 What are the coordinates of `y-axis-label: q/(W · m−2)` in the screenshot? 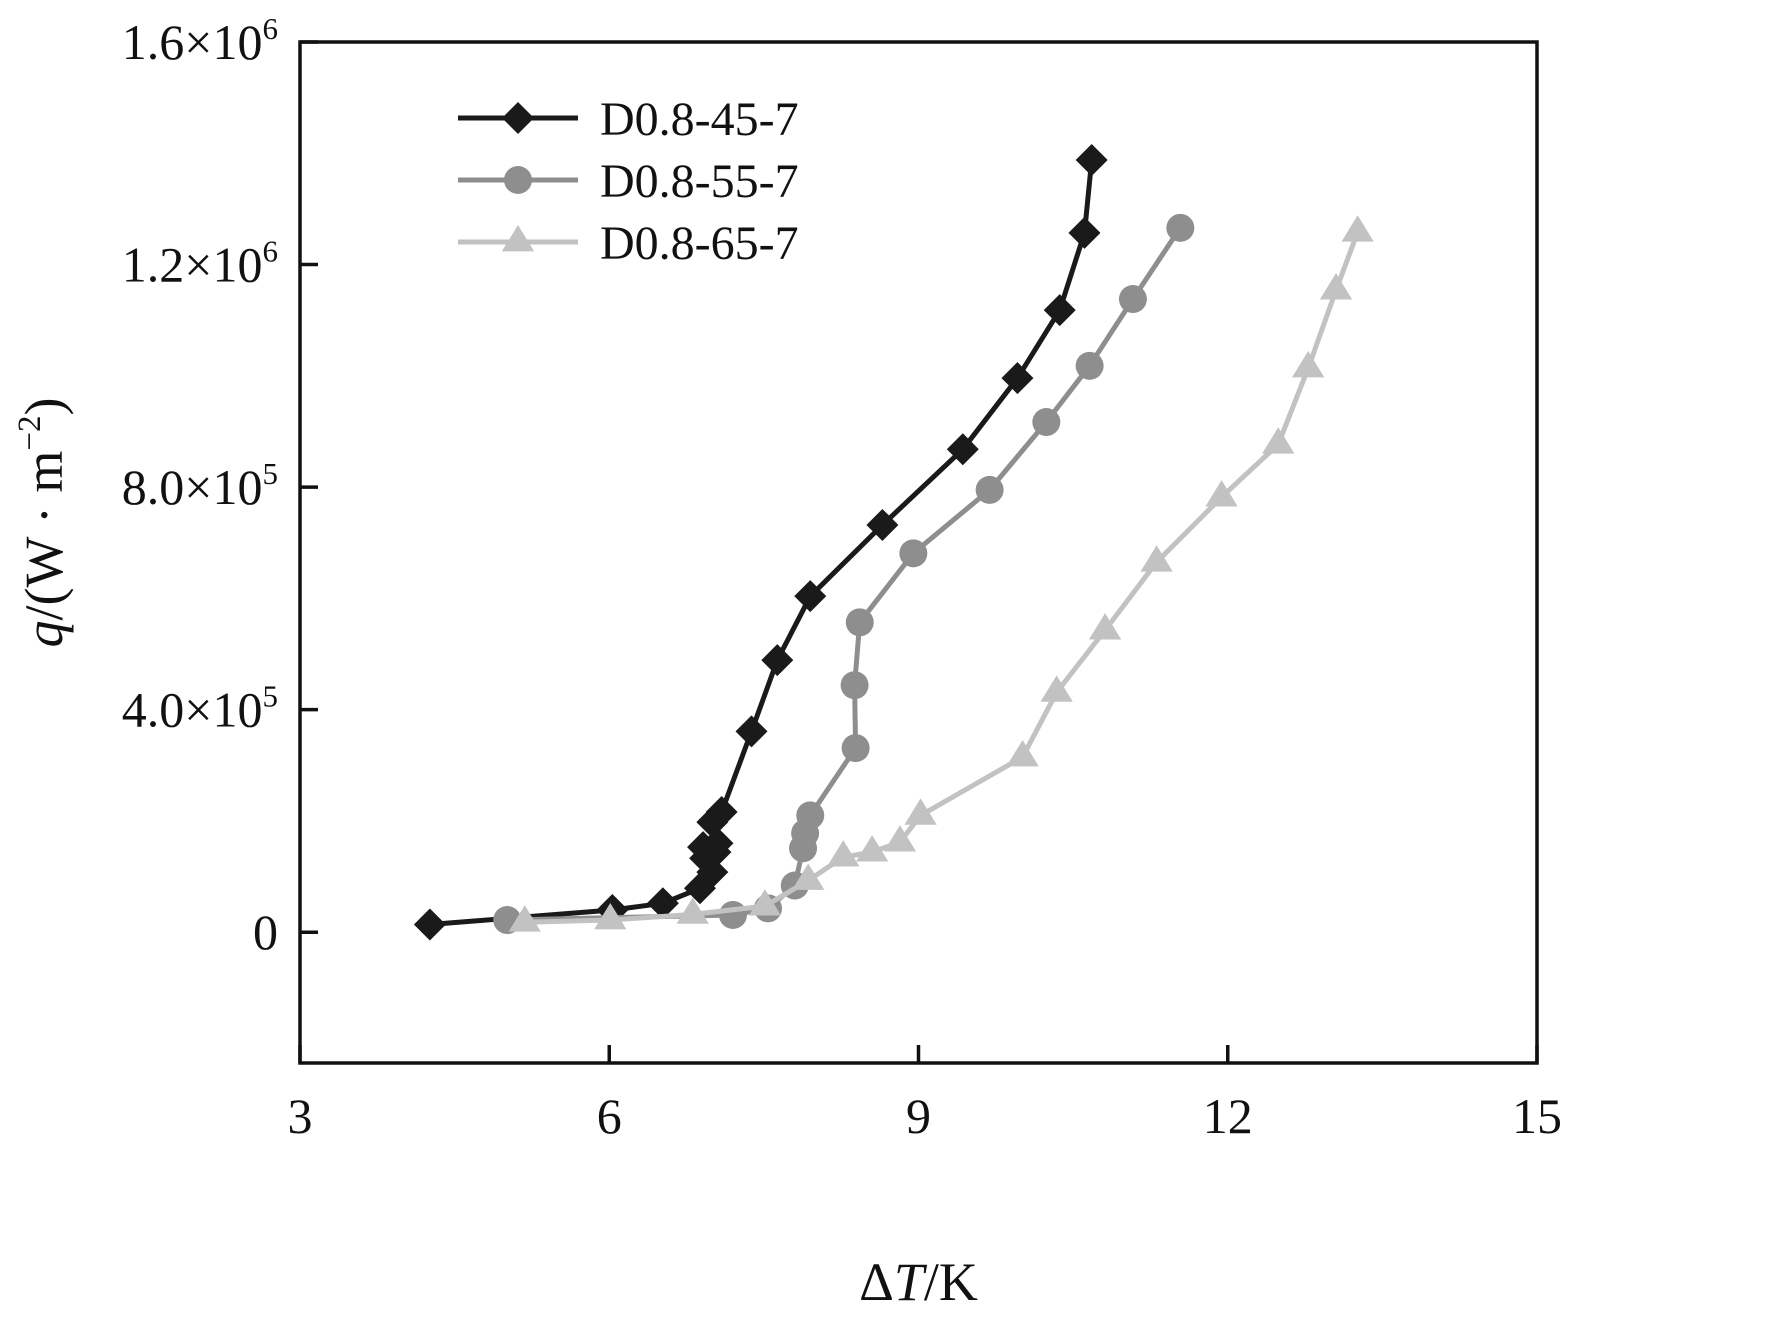 It's located at (43, 522).